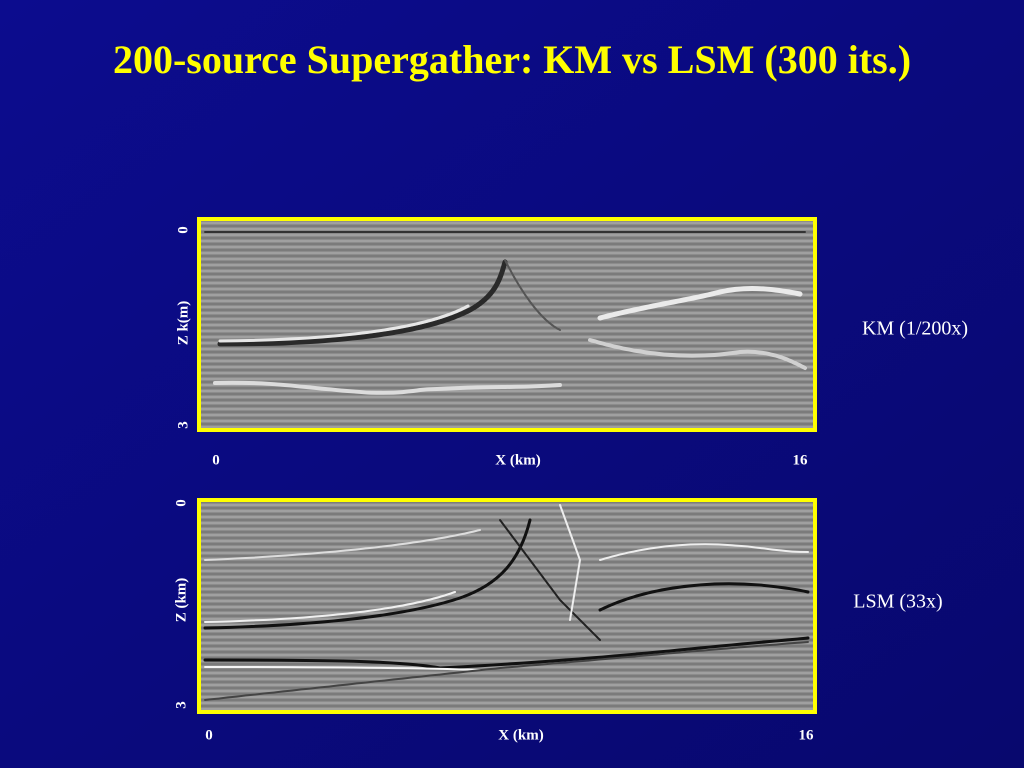  I want to click on panel-label: LSM (33x), so click(897, 602).